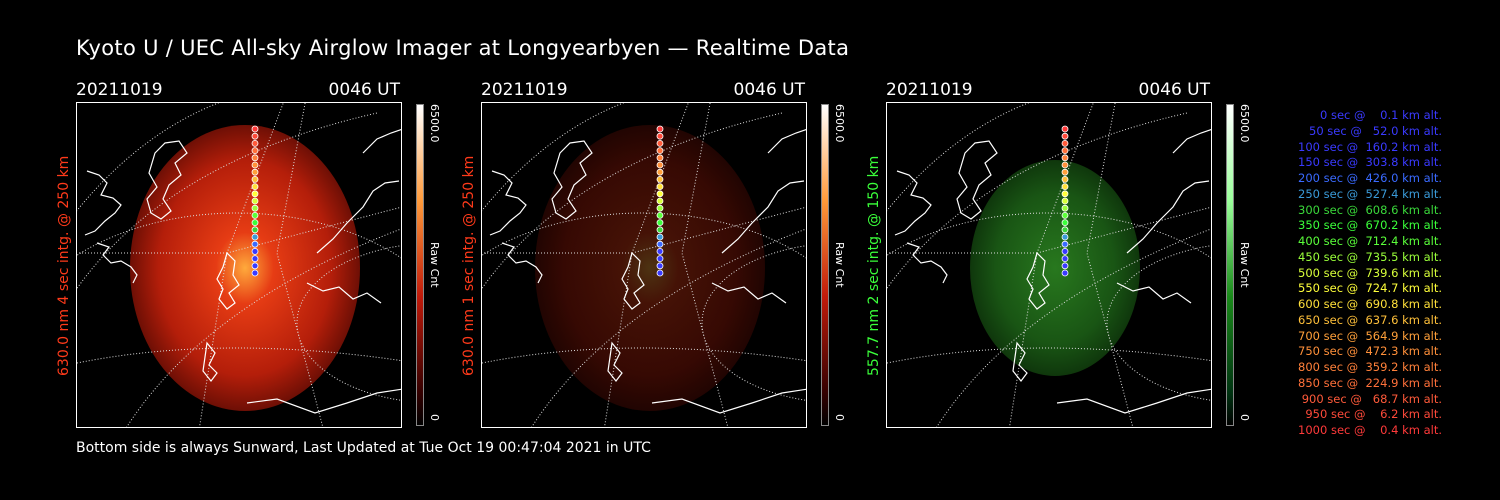 The image size is (1500, 500). What do you see at coordinates (434, 265) in the screenshot?
I see `panel-1-colorbar-unit: Raw Cnt` at bounding box center [434, 265].